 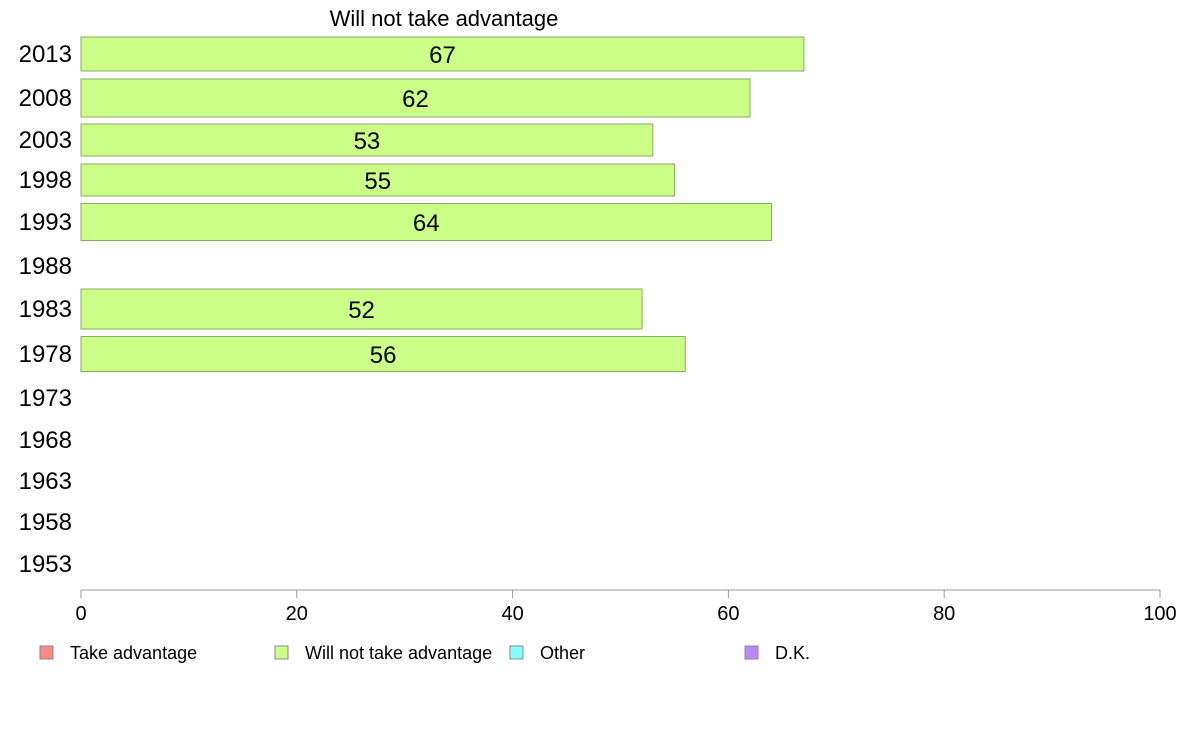 I want to click on category-label: 1958, so click(x=45, y=522).